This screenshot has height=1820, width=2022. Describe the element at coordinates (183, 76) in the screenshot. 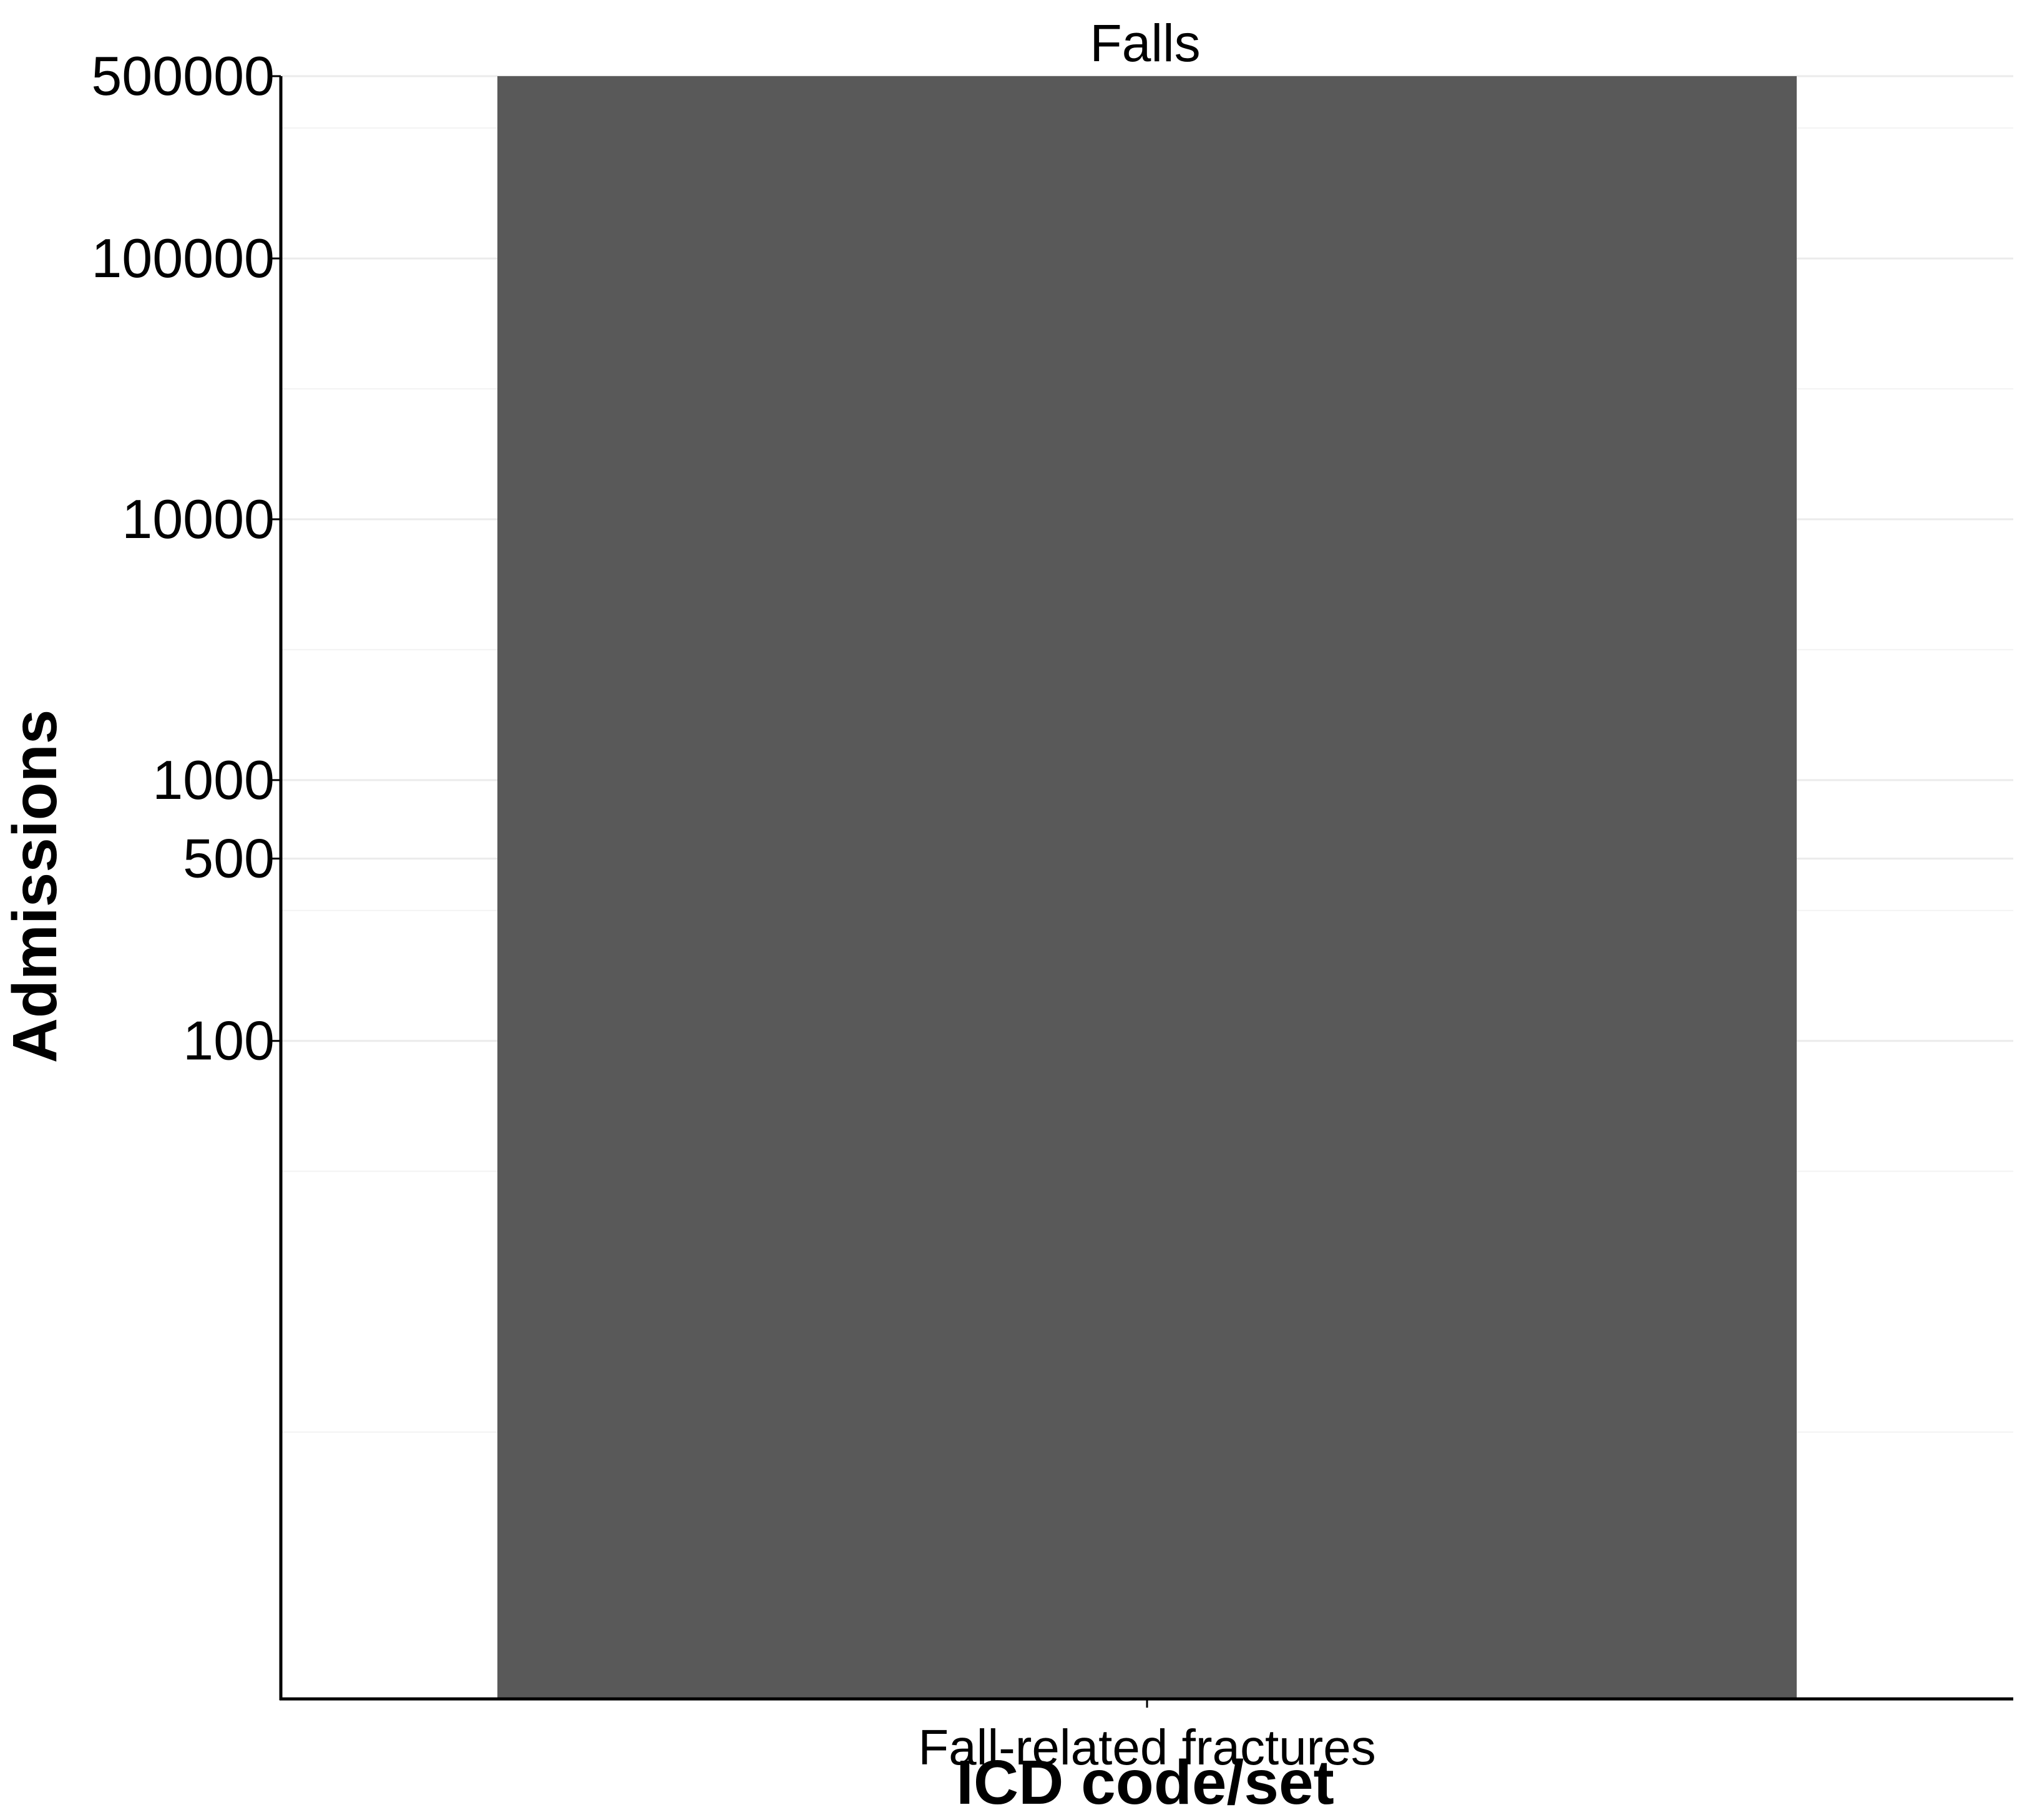

I see `y-tick-label: 500000` at that location.